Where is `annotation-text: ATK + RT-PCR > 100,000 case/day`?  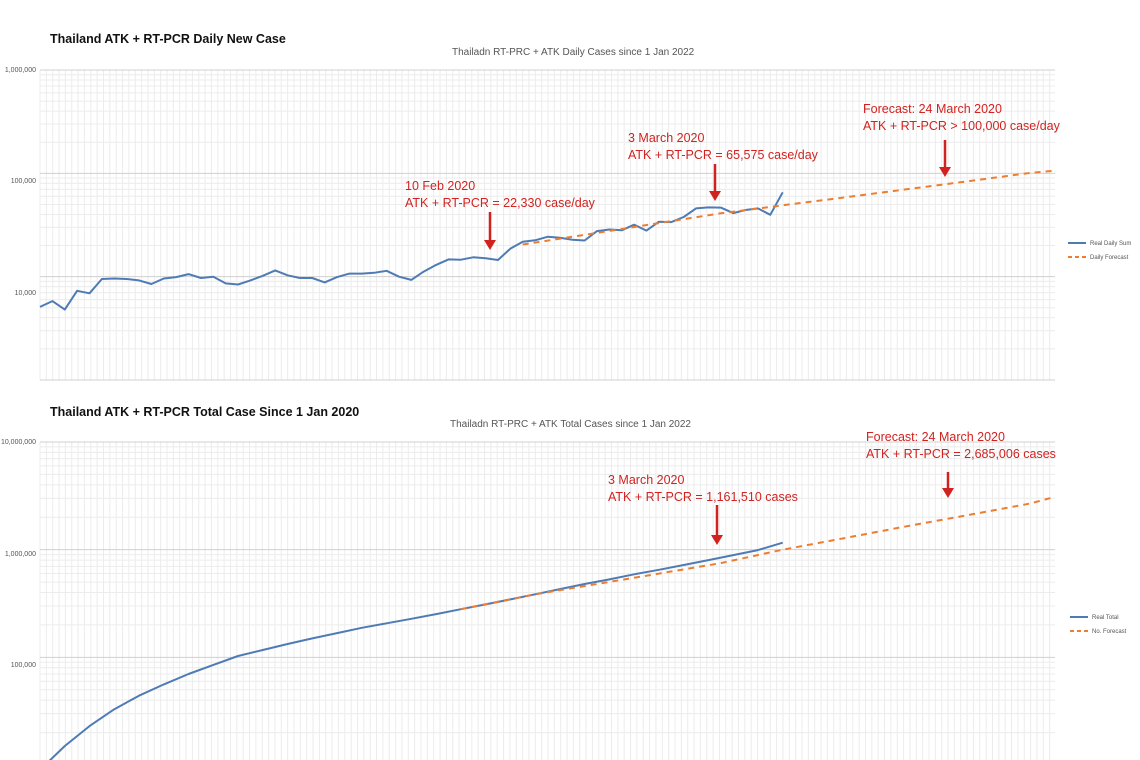
annotation-text: ATK + RT-PCR > 100,000 case/day is located at coordinates (962, 126).